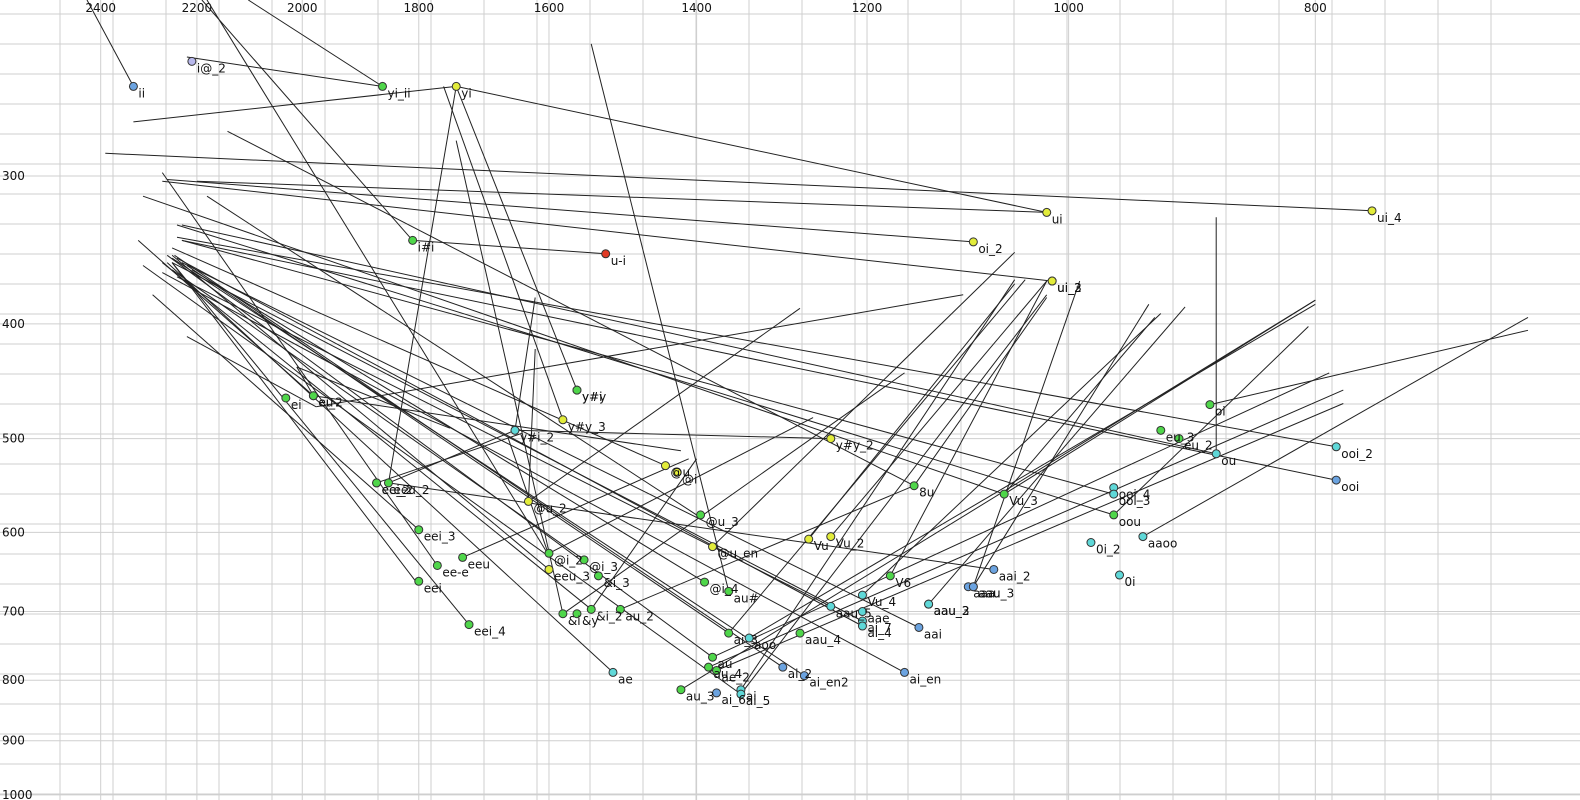 The image size is (1580, 800). I want to click on vowel-label: Vu_3, so click(1023, 501).